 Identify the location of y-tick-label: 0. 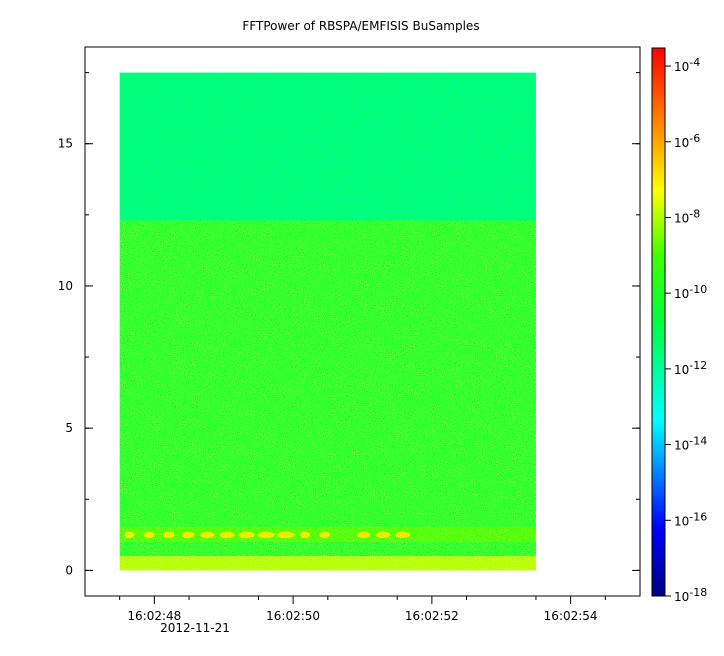
(69, 570).